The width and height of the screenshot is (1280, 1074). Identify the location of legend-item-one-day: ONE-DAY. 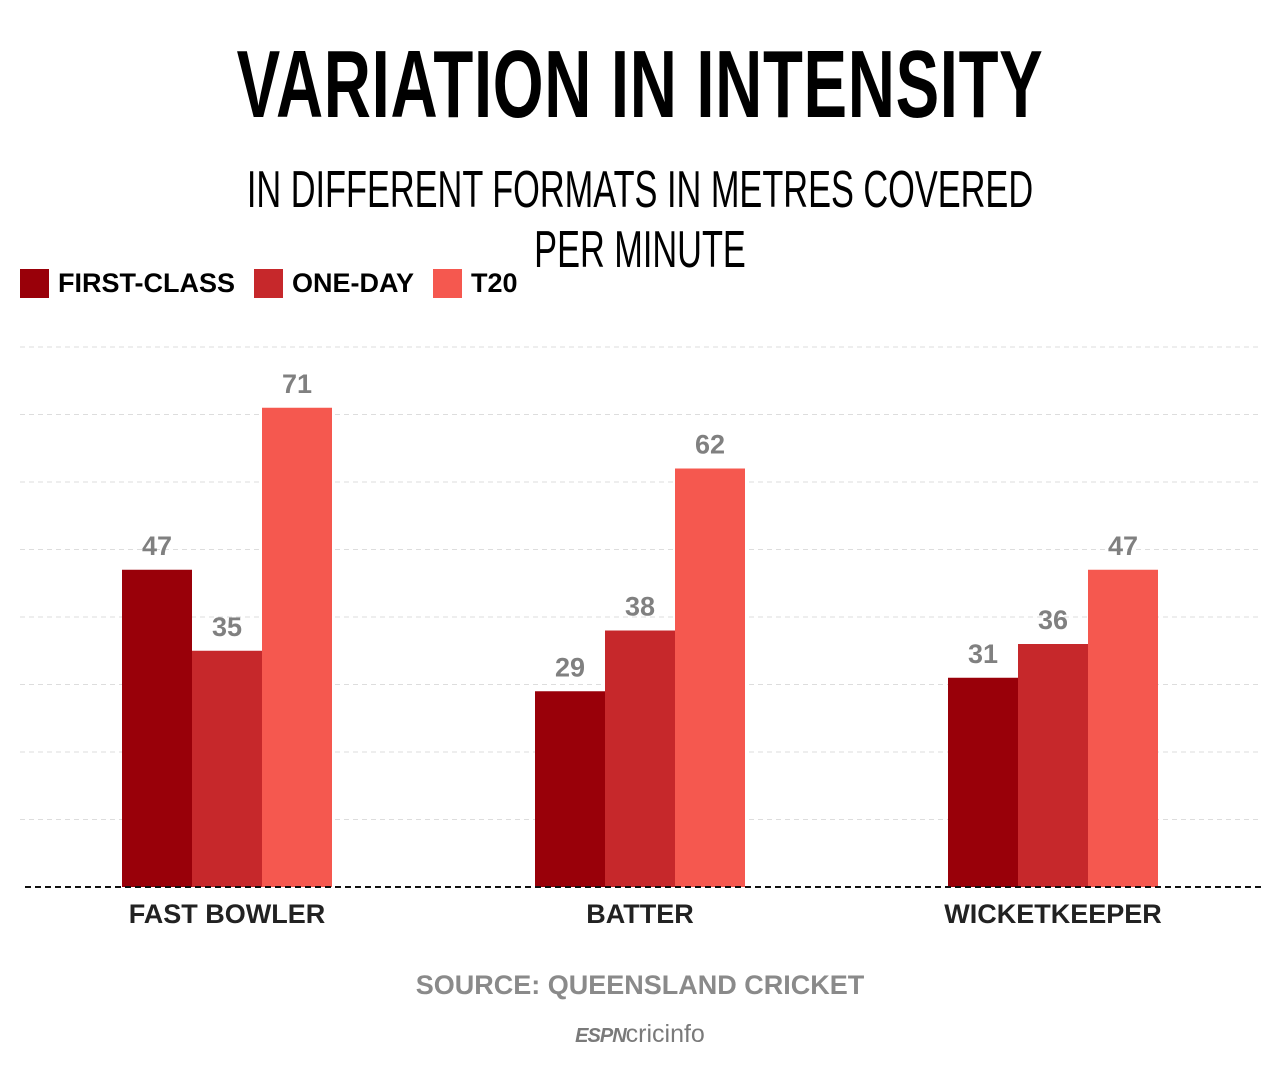
(334, 283).